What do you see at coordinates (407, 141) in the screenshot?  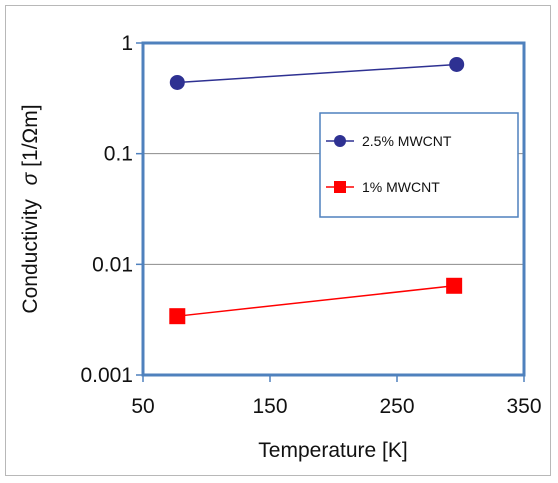 I see `legend-label-series-1: 2.5% MWCNT` at bounding box center [407, 141].